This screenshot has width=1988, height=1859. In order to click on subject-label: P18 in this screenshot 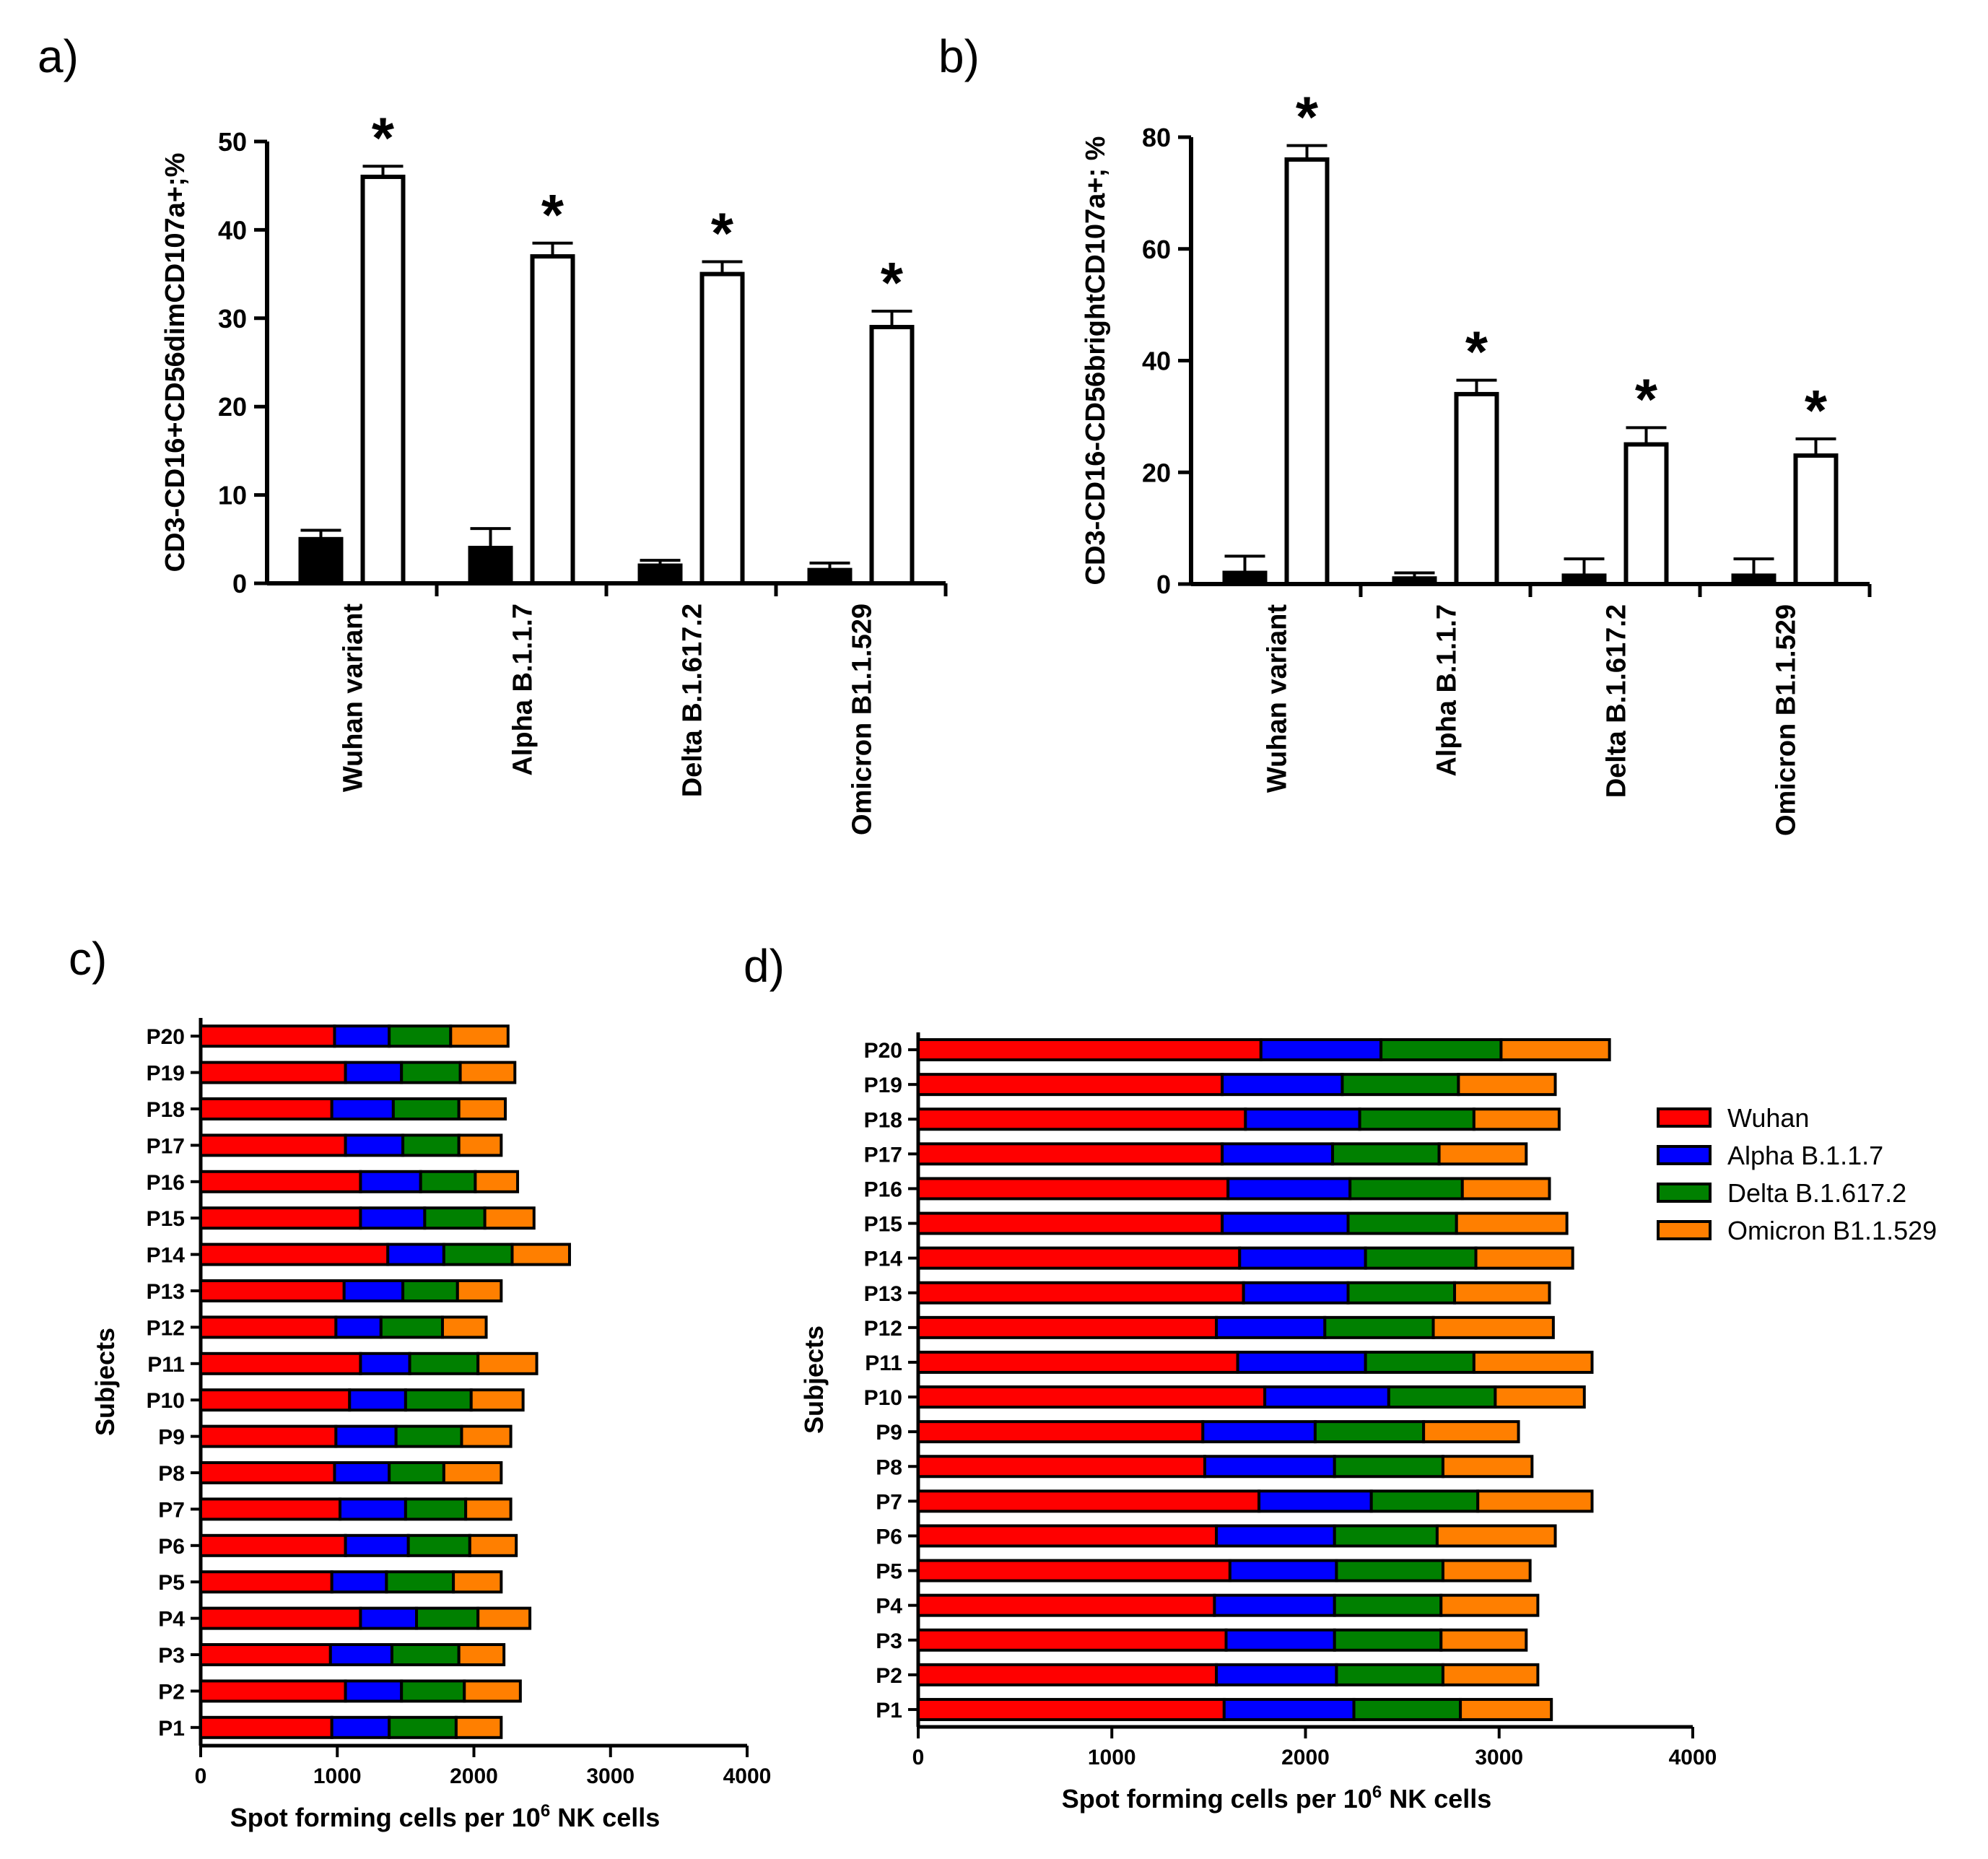, I will do `click(883, 1120)`.